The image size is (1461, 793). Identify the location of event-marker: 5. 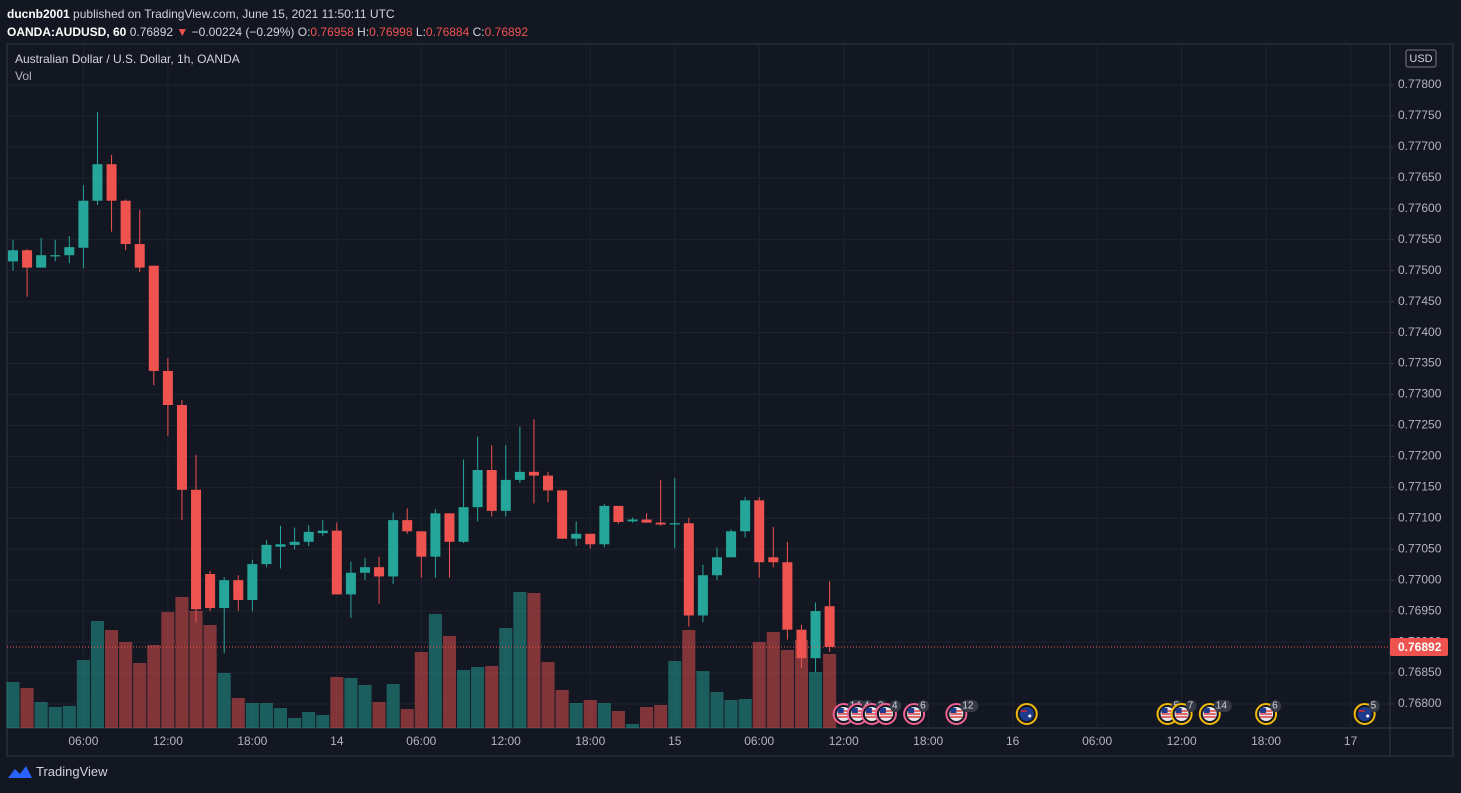
(1366, 712).